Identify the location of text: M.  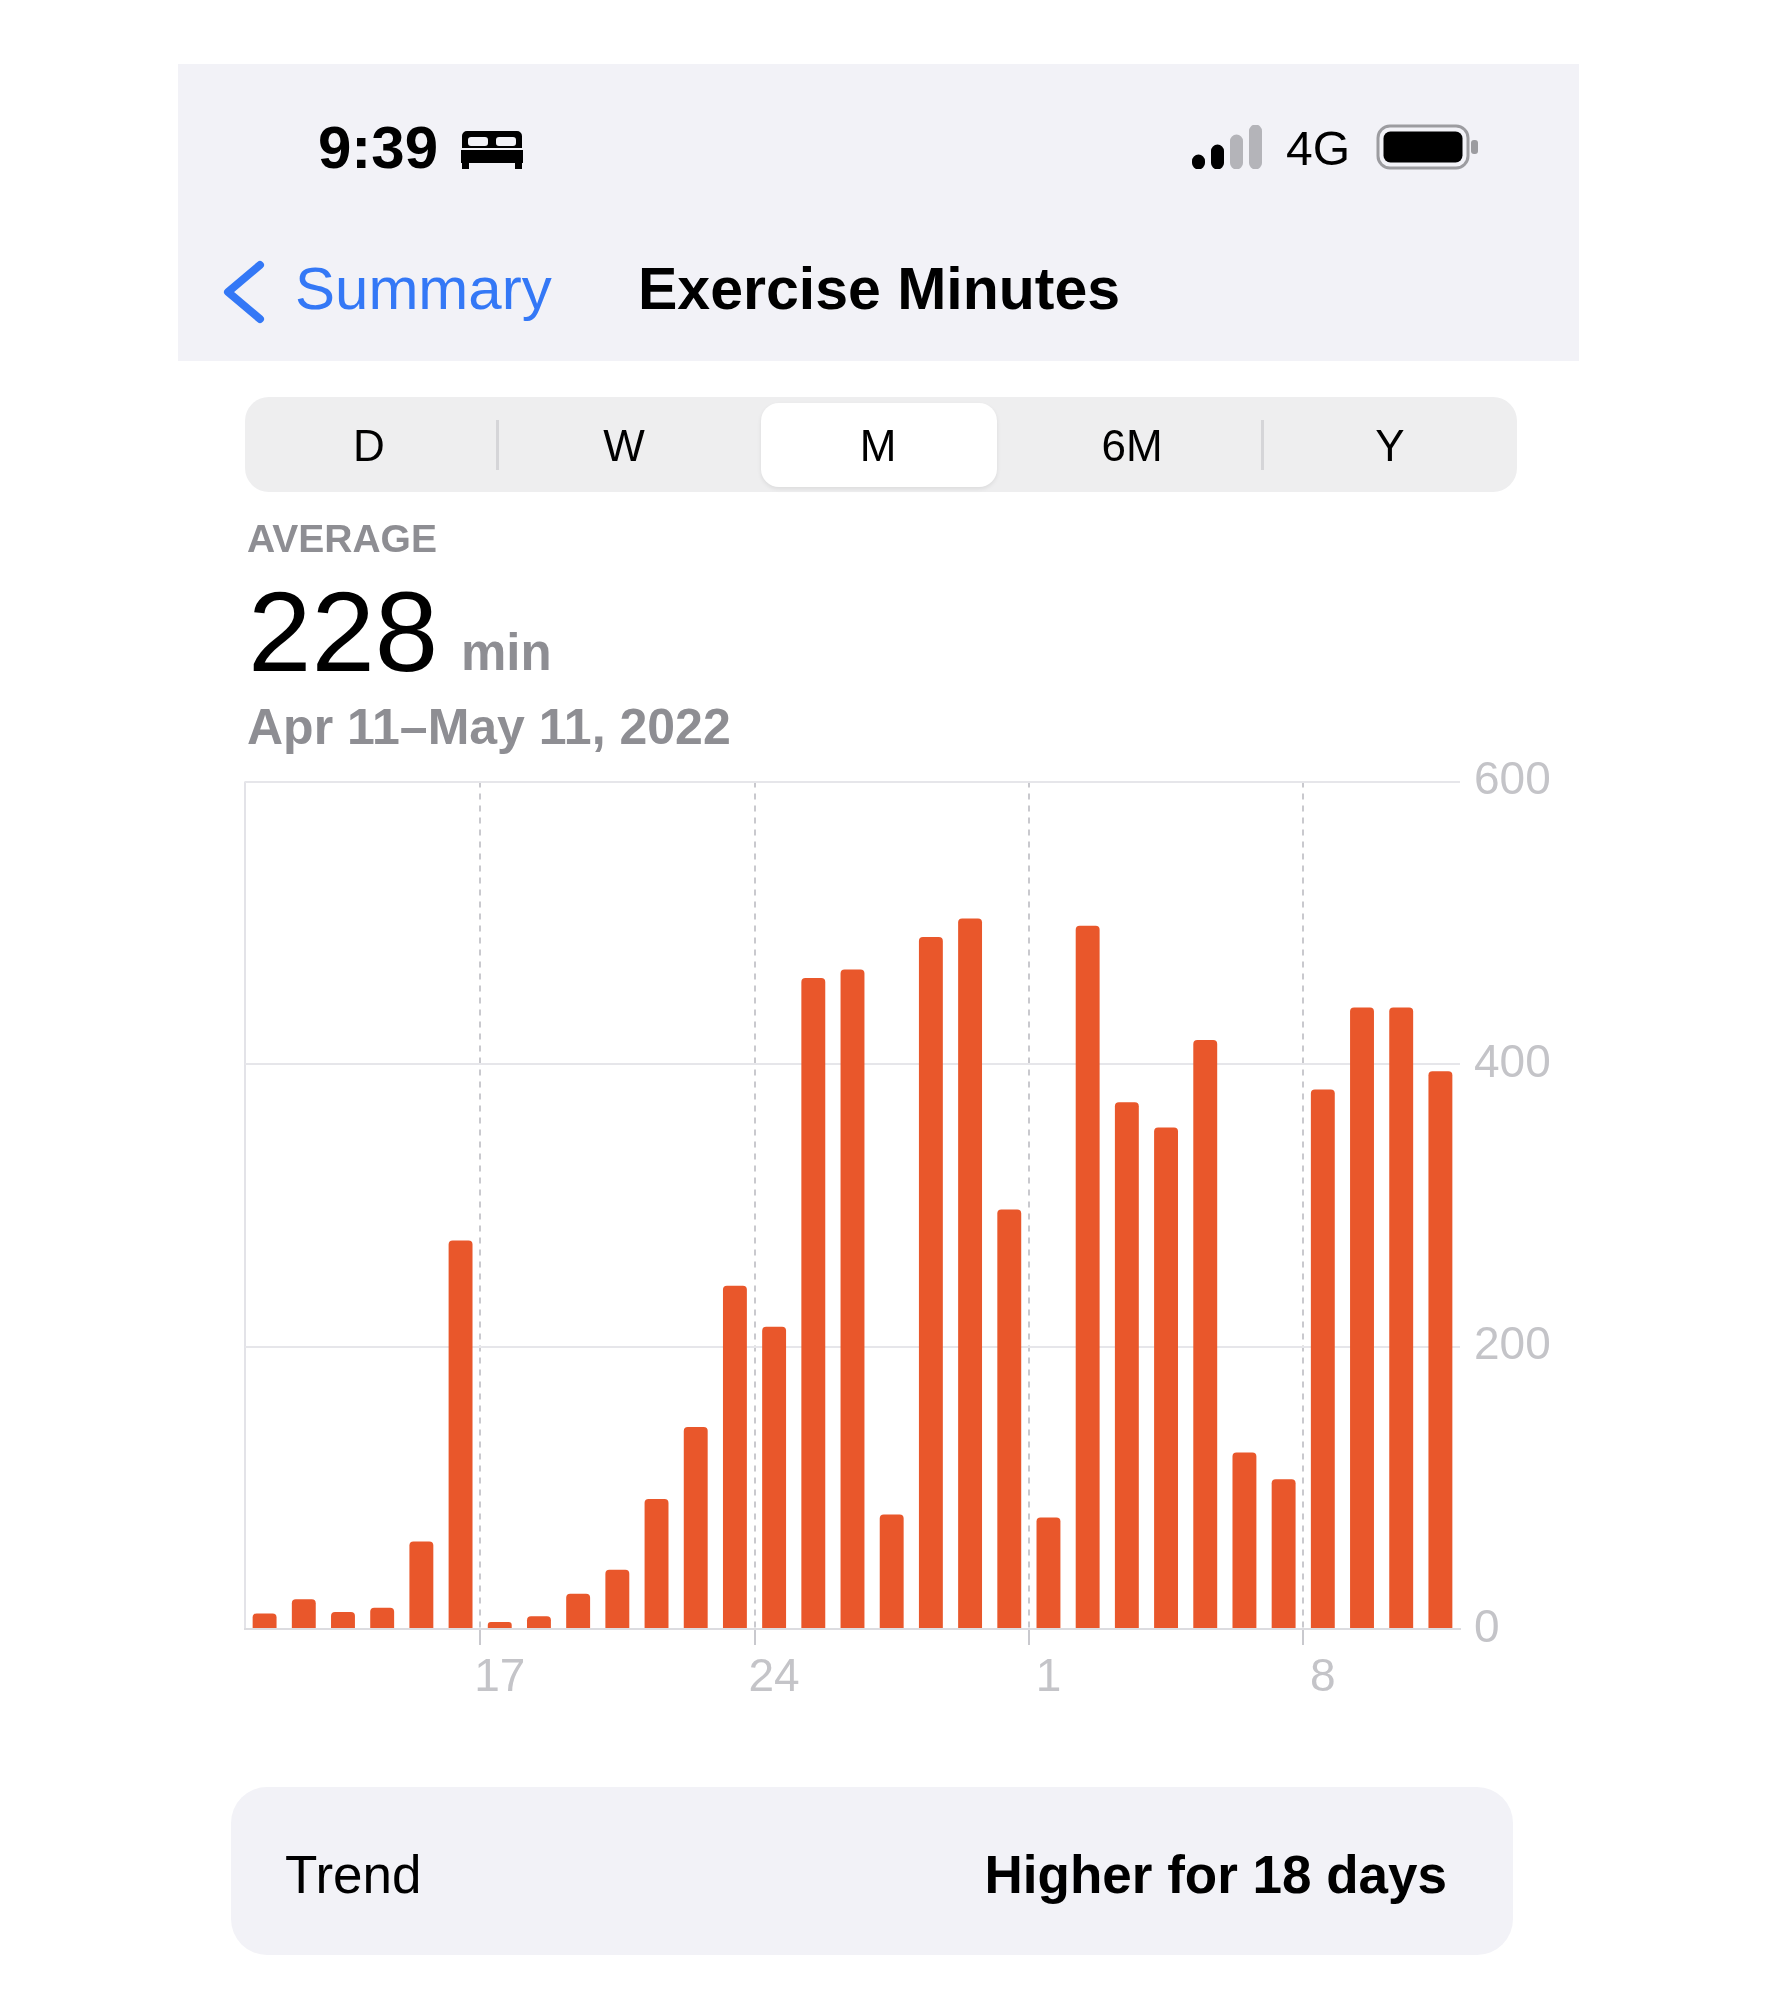
(878, 445).